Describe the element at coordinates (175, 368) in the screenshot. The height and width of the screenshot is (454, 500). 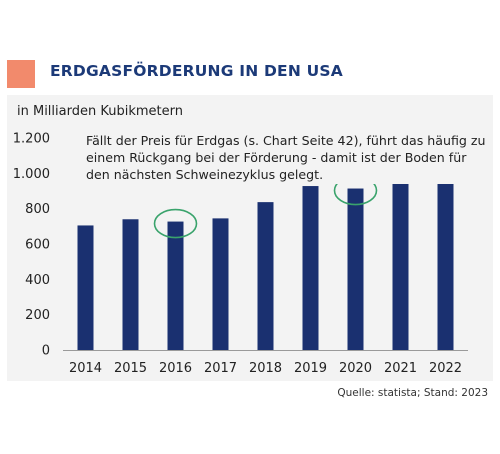
I see `x-tick-label: 2016` at that location.